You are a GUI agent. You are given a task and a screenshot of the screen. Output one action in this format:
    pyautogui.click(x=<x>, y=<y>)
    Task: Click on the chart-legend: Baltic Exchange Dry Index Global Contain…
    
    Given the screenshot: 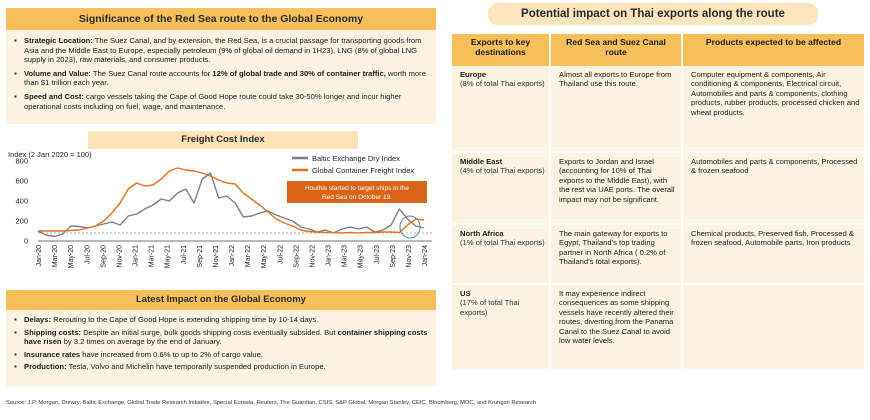 What is the action you would take?
    pyautogui.click(x=353, y=164)
    